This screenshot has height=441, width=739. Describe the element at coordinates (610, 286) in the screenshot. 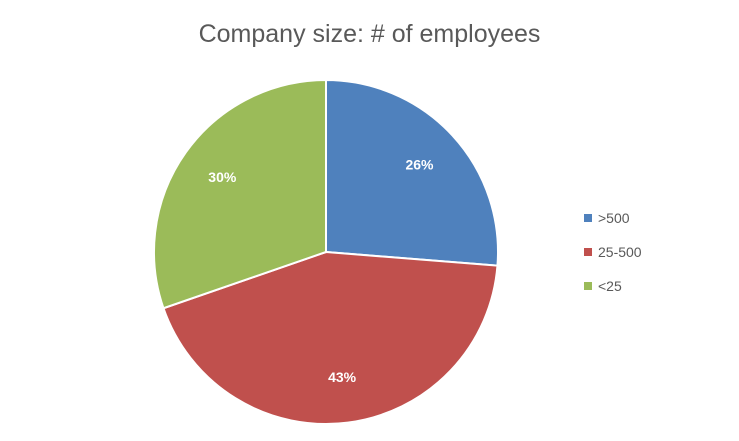

I see `legend-label: <25` at that location.